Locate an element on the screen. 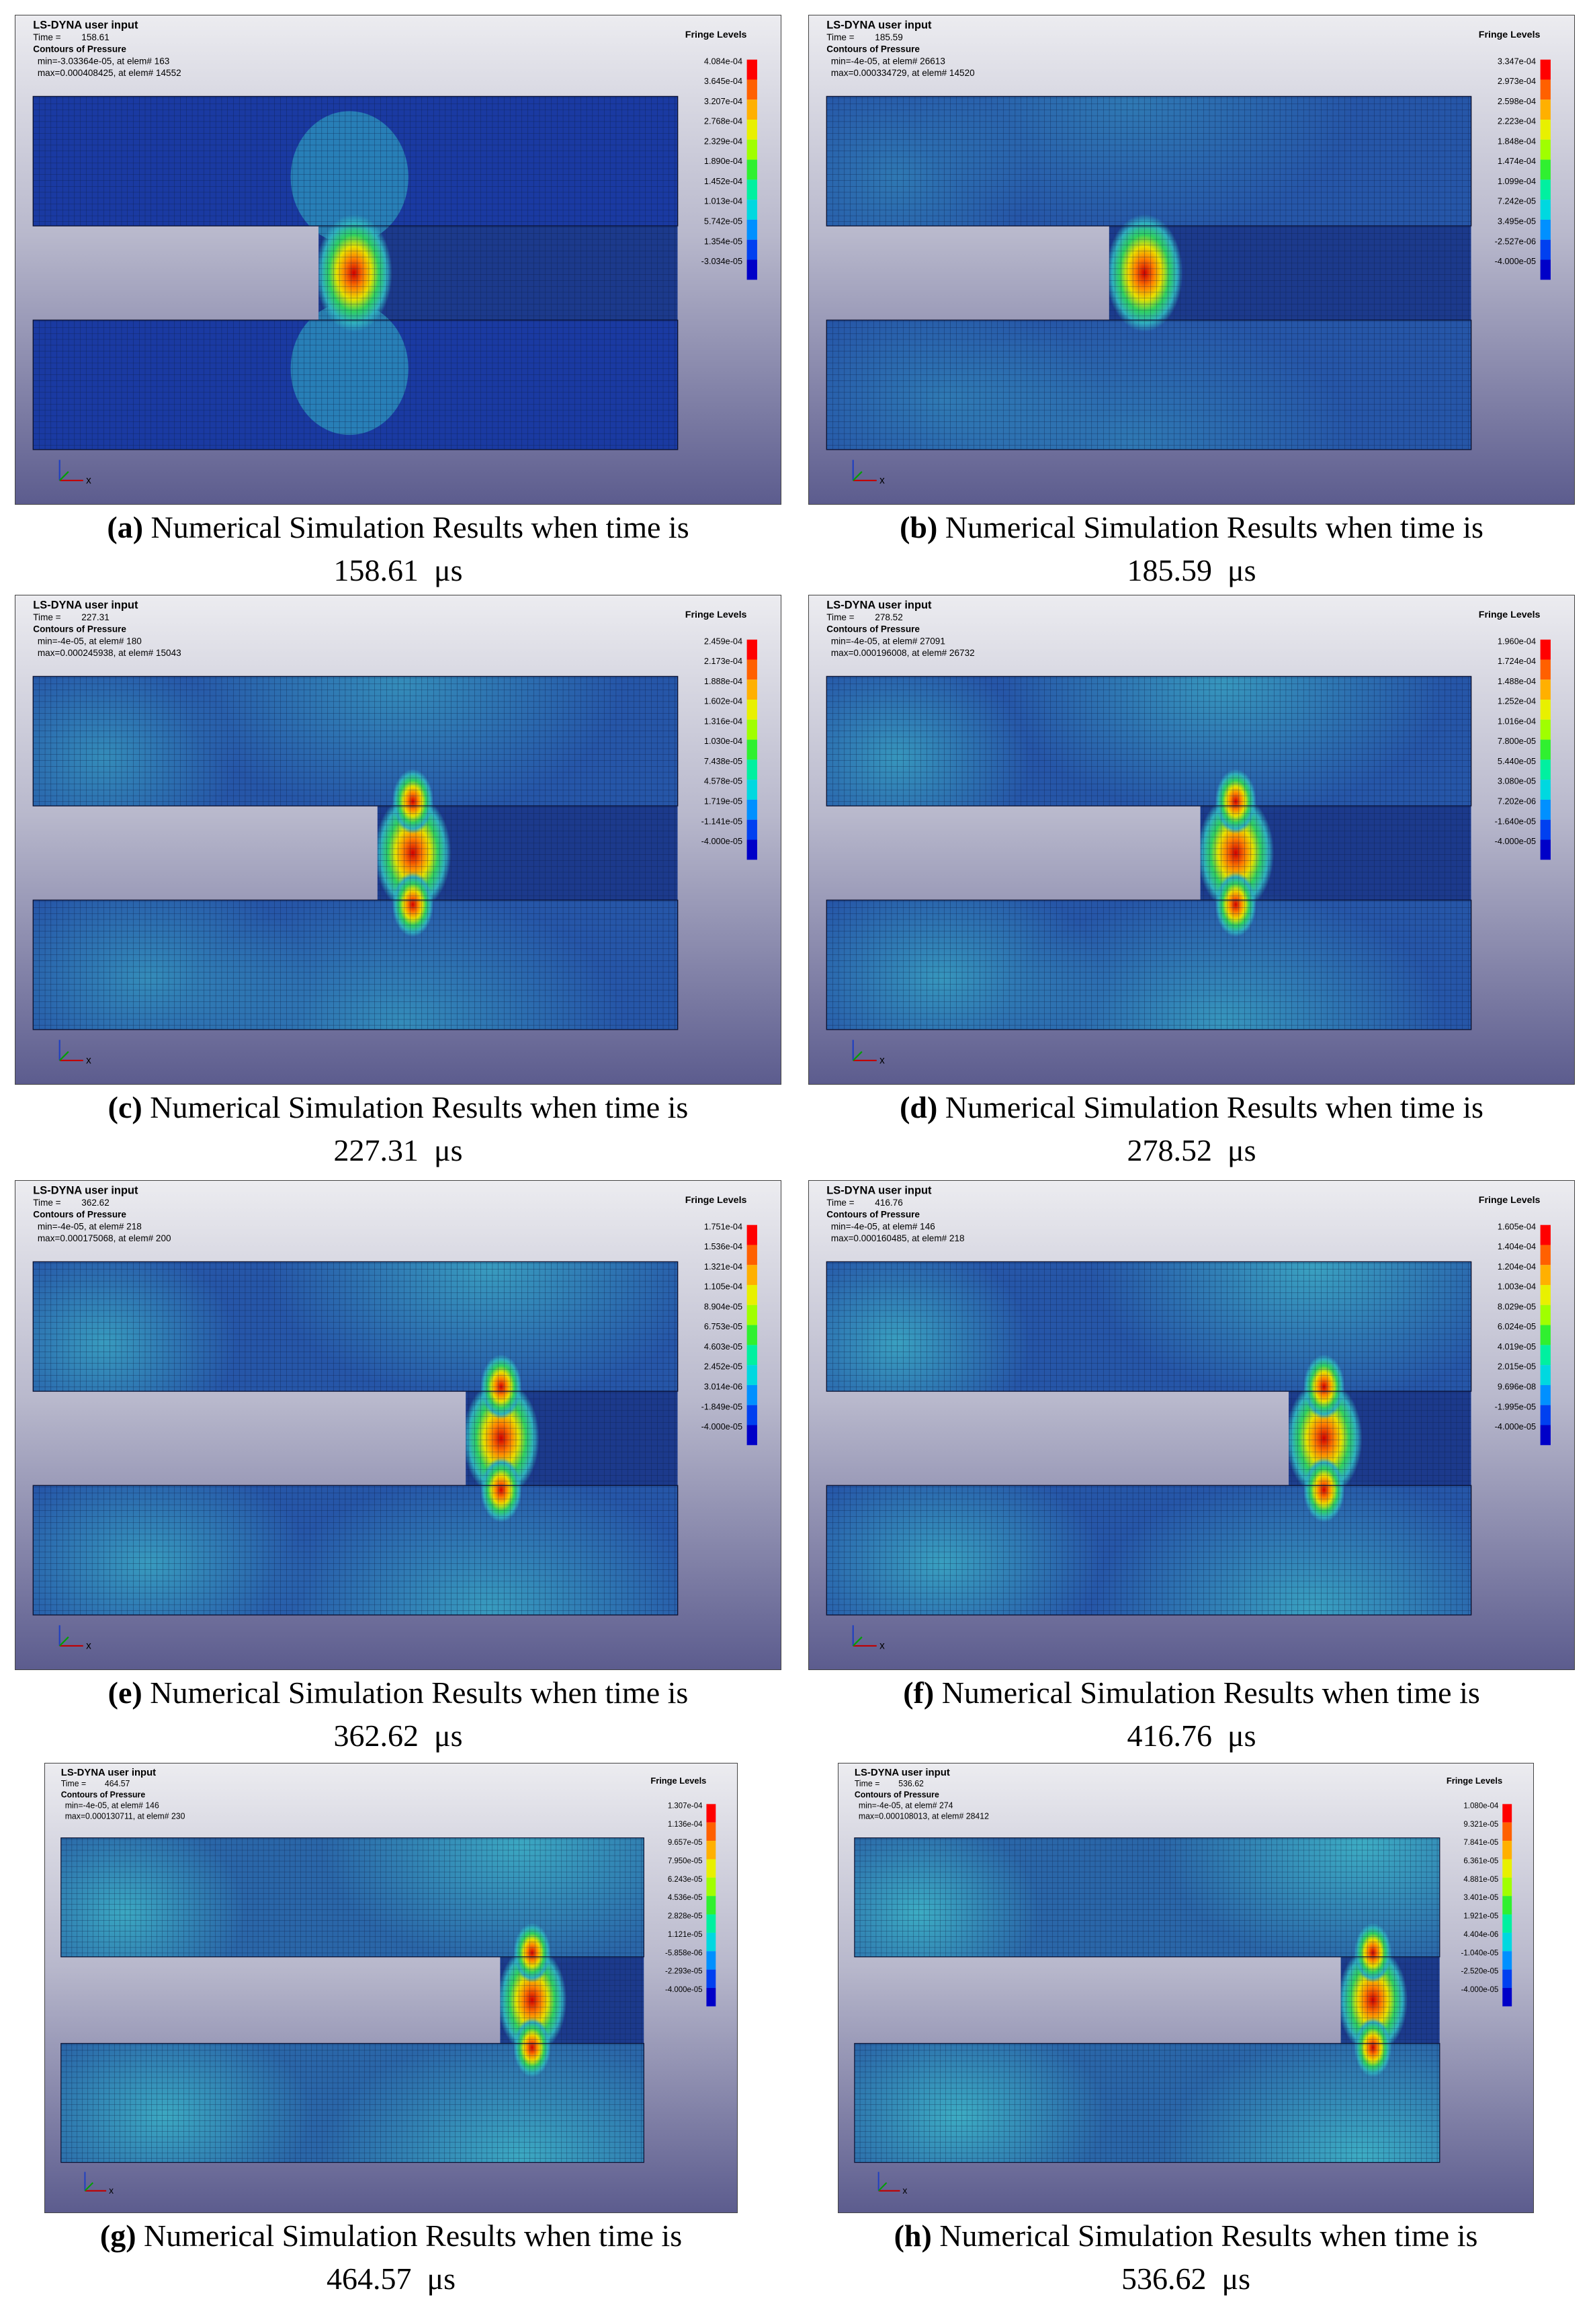 The image size is (1593, 2324). fringe-level: 1.404e-04 is located at coordinates (1517, 1246).